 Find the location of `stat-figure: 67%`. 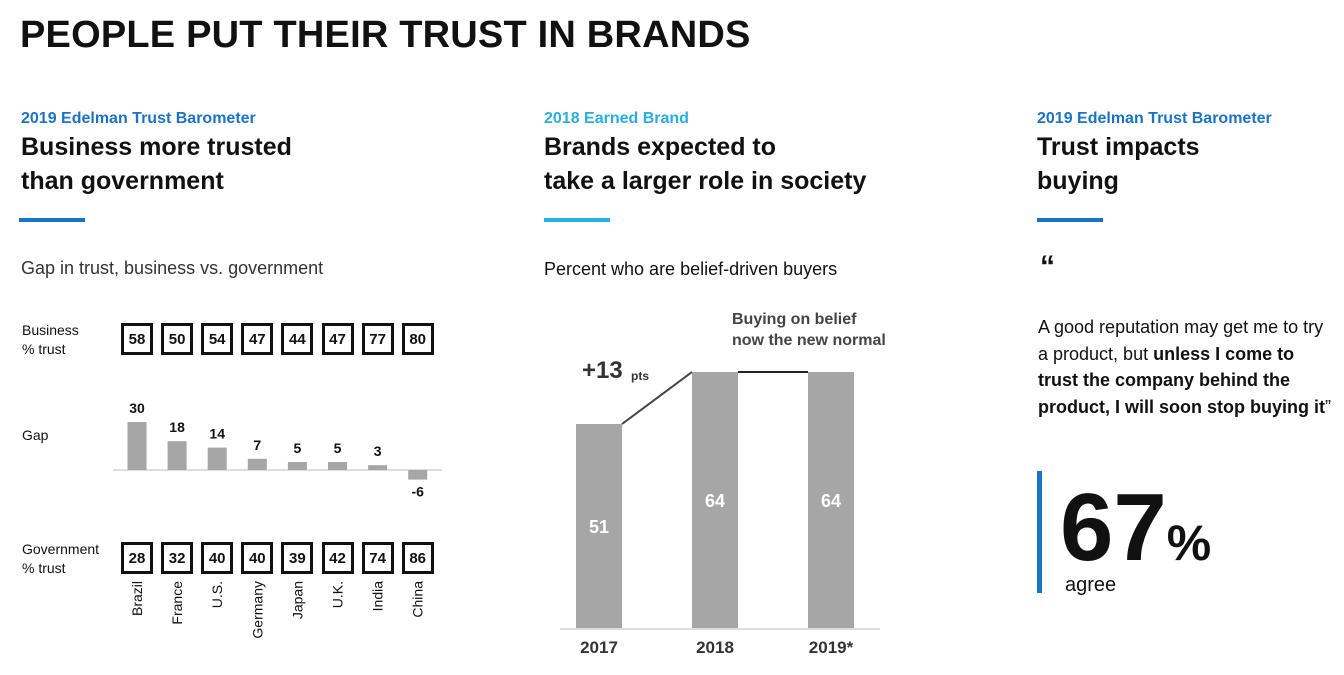

stat-figure: 67% is located at coordinates (1135, 528).